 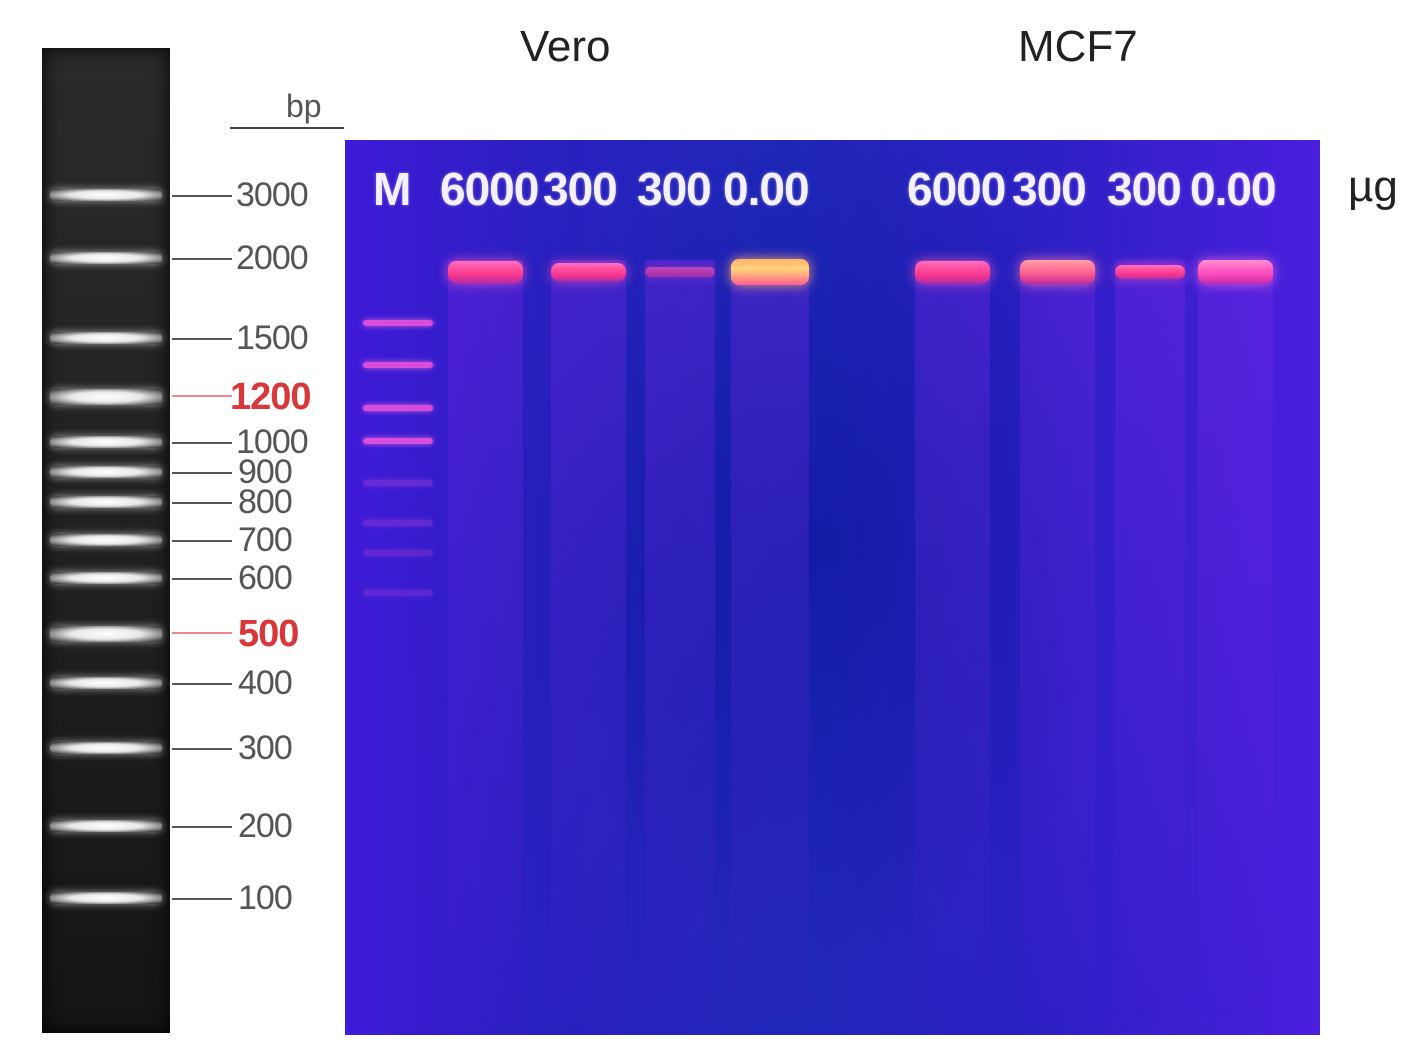 I want to click on ladder-label-300: 300, so click(x=265, y=748).